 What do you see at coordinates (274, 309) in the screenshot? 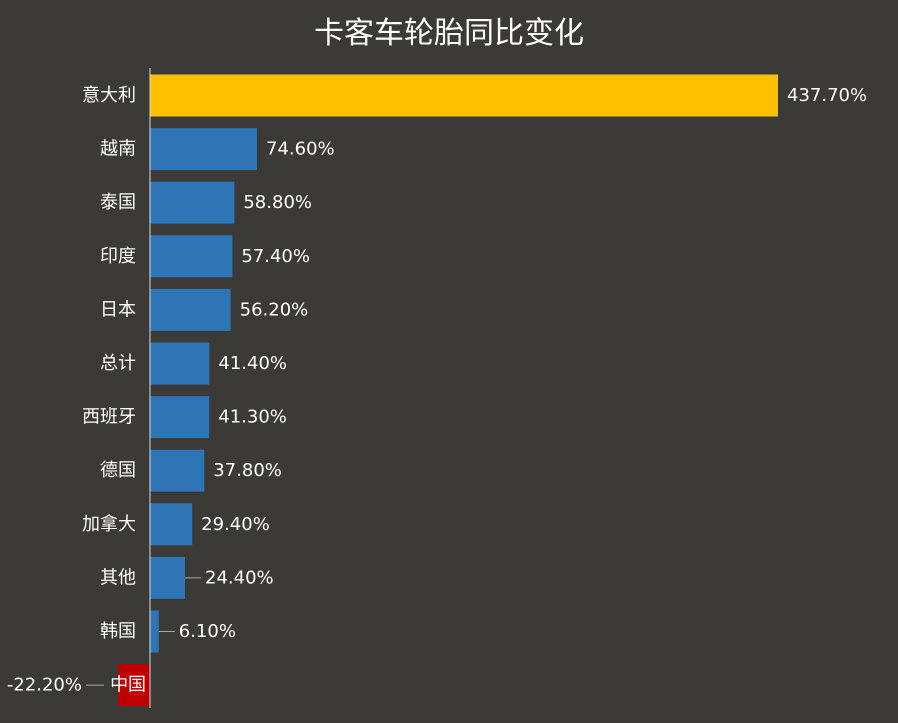
I see `value-label-4: 56.20%` at bounding box center [274, 309].